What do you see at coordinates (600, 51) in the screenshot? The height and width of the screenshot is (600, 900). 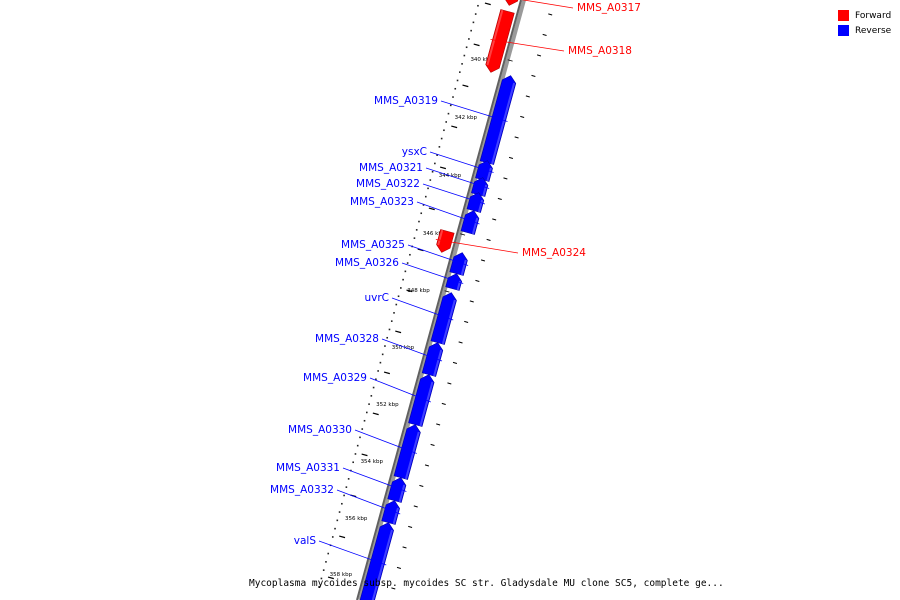 I see `gene-label: MMS_A0318` at bounding box center [600, 51].